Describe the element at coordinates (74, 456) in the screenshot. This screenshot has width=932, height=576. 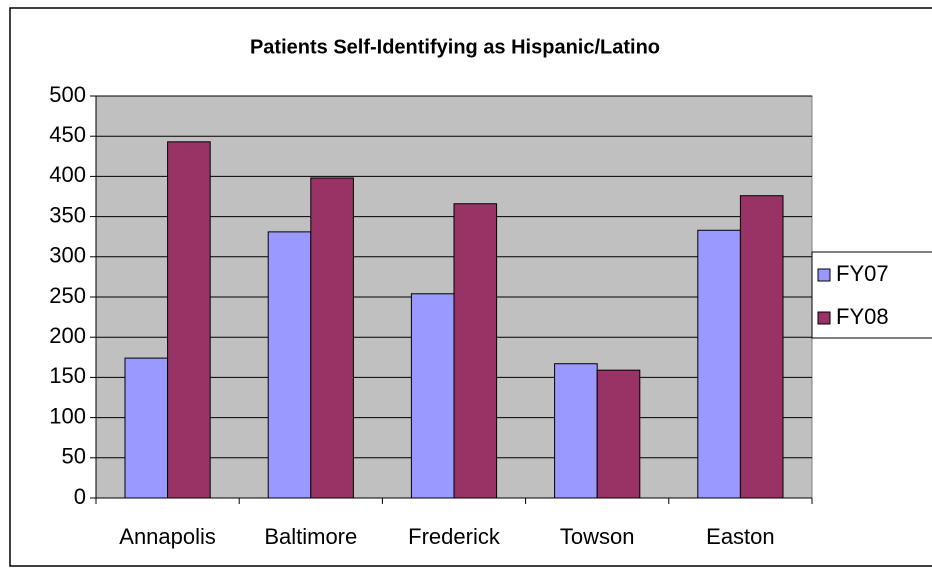
I see `y-tick-label: 50` at that location.